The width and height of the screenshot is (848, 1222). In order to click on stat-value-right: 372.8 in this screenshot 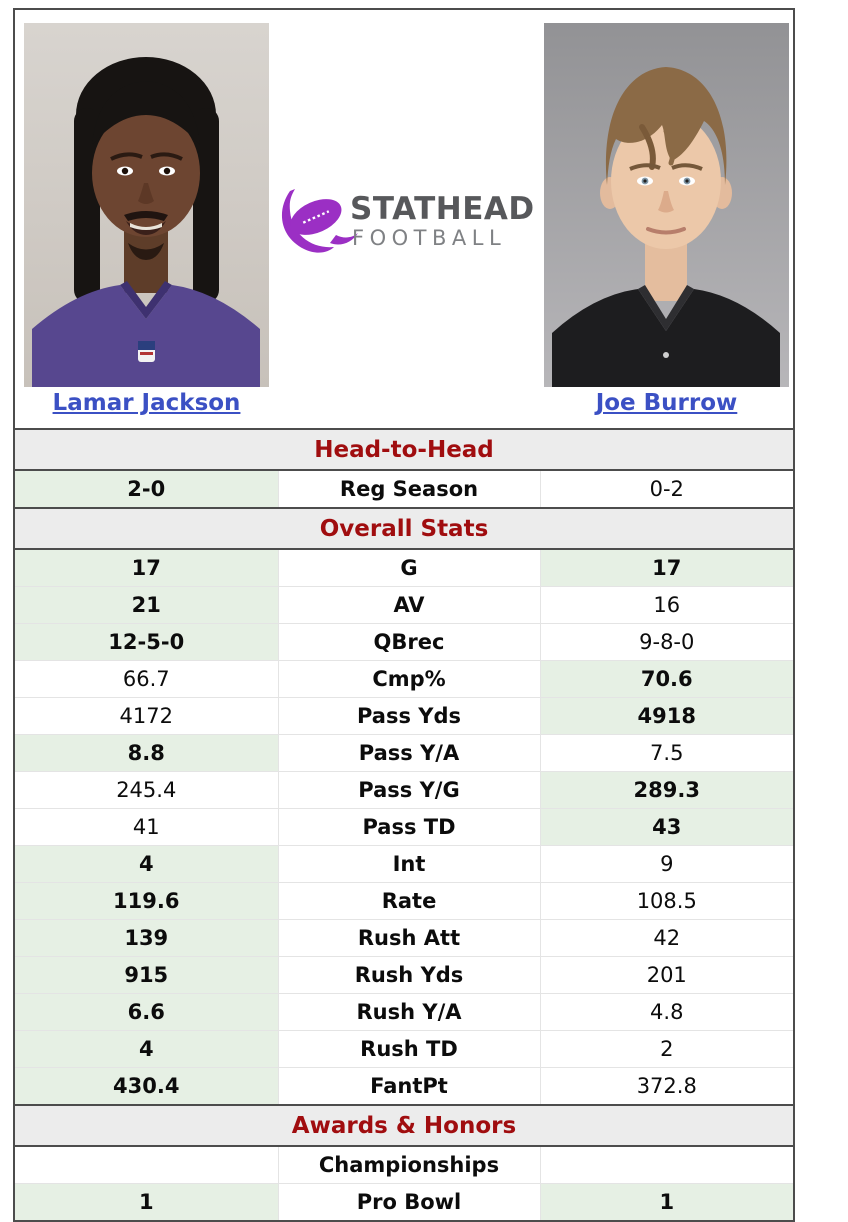, I will do `click(666, 1086)`.